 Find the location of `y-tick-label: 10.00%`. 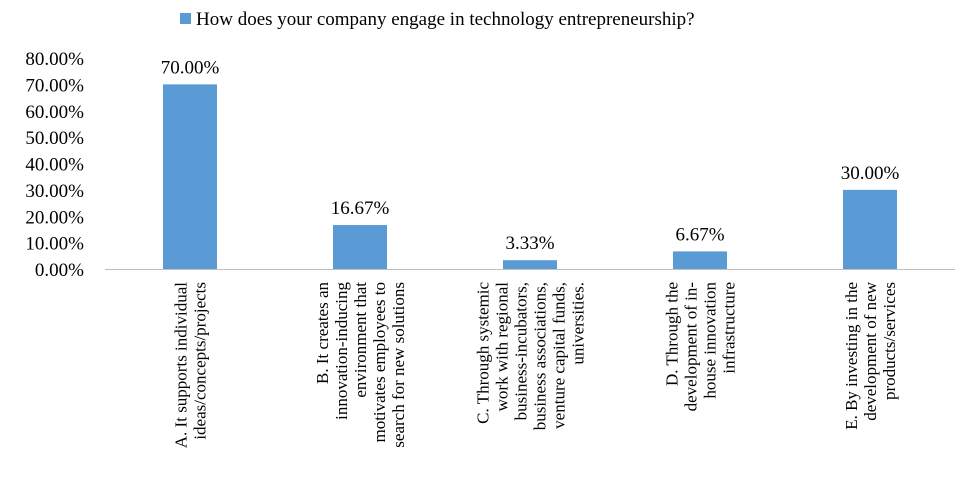

y-tick-label: 10.00% is located at coordinates (54, 244).